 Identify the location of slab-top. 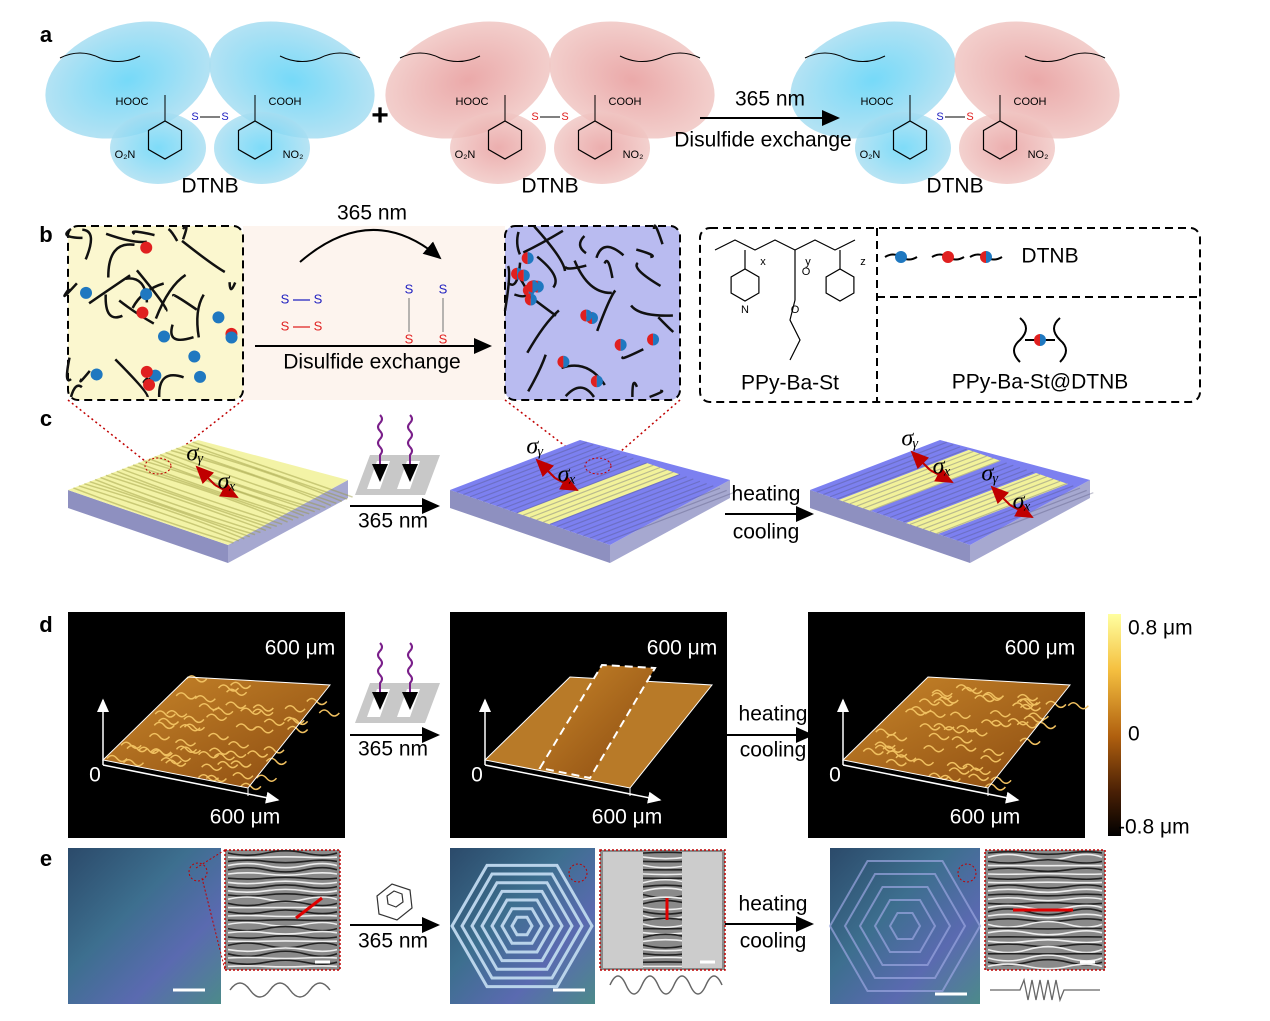
(208, 492).